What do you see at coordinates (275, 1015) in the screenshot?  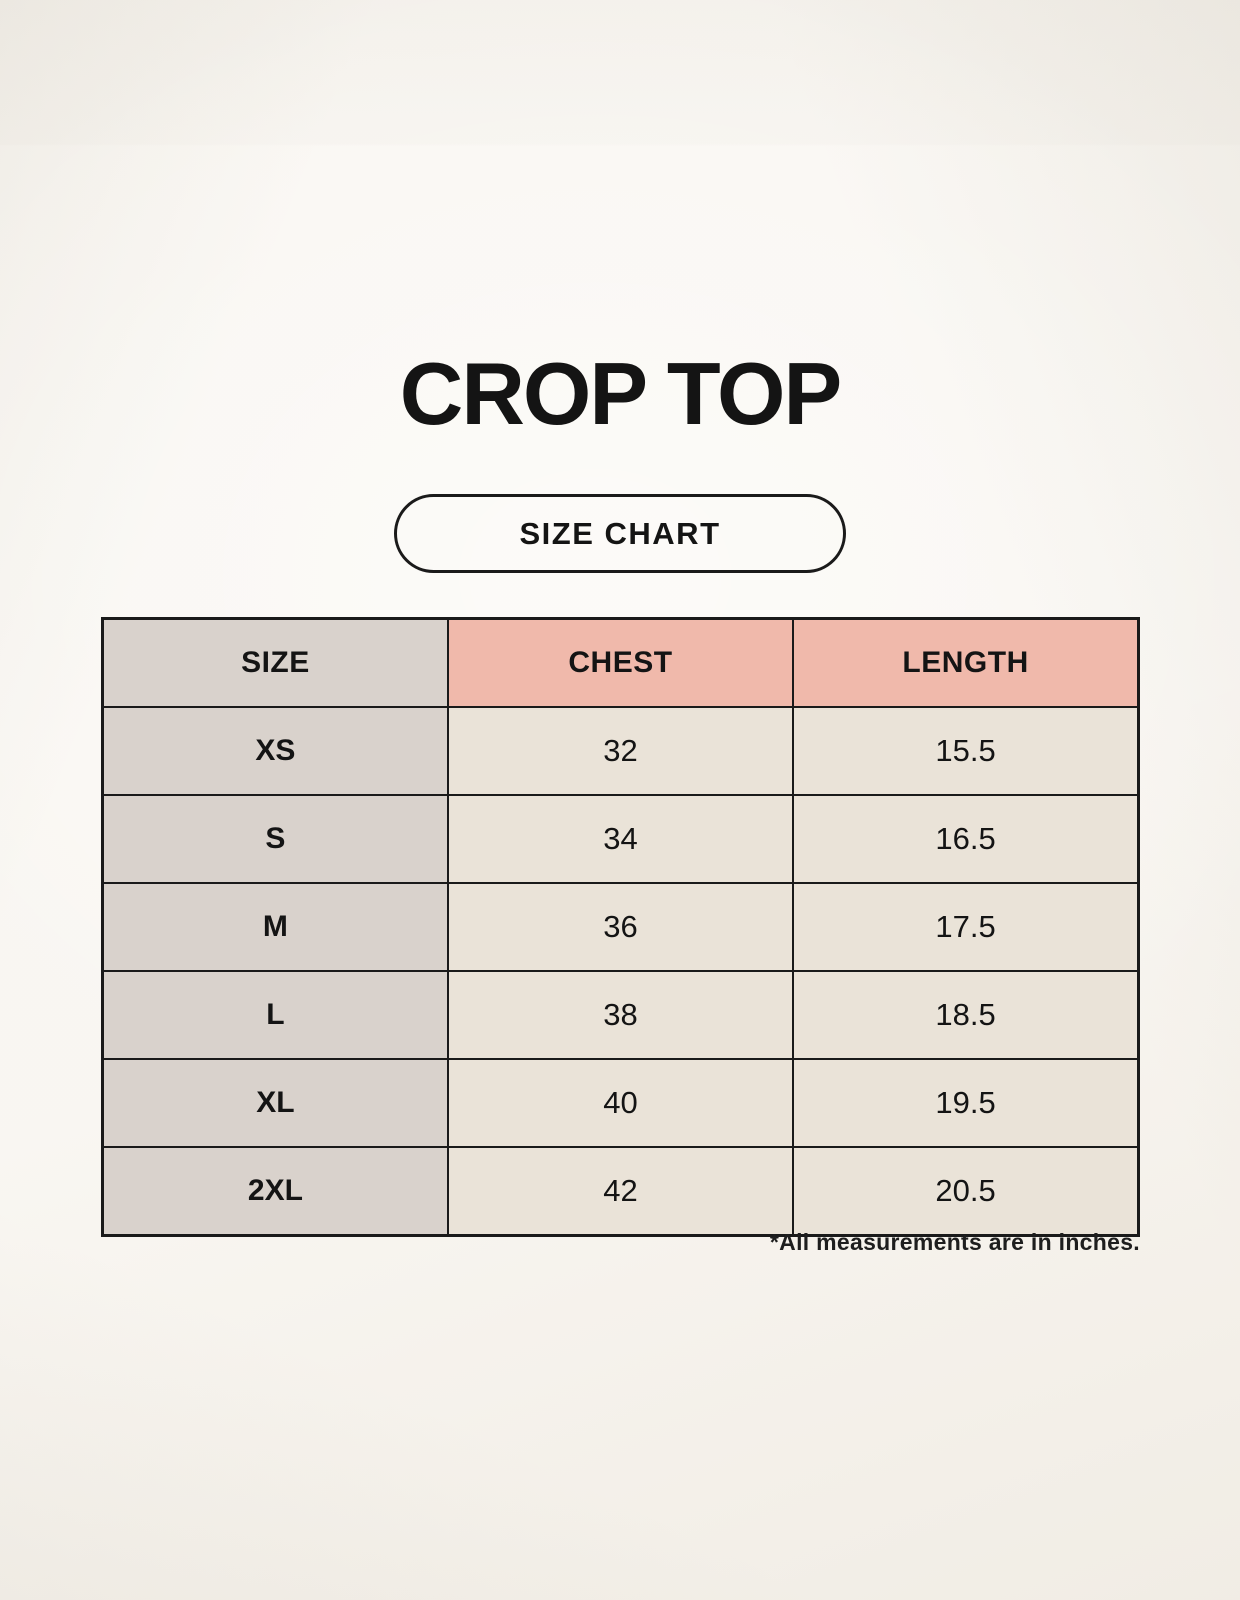 I see `size-label-cell: L` at bounding box center [275, 1015].